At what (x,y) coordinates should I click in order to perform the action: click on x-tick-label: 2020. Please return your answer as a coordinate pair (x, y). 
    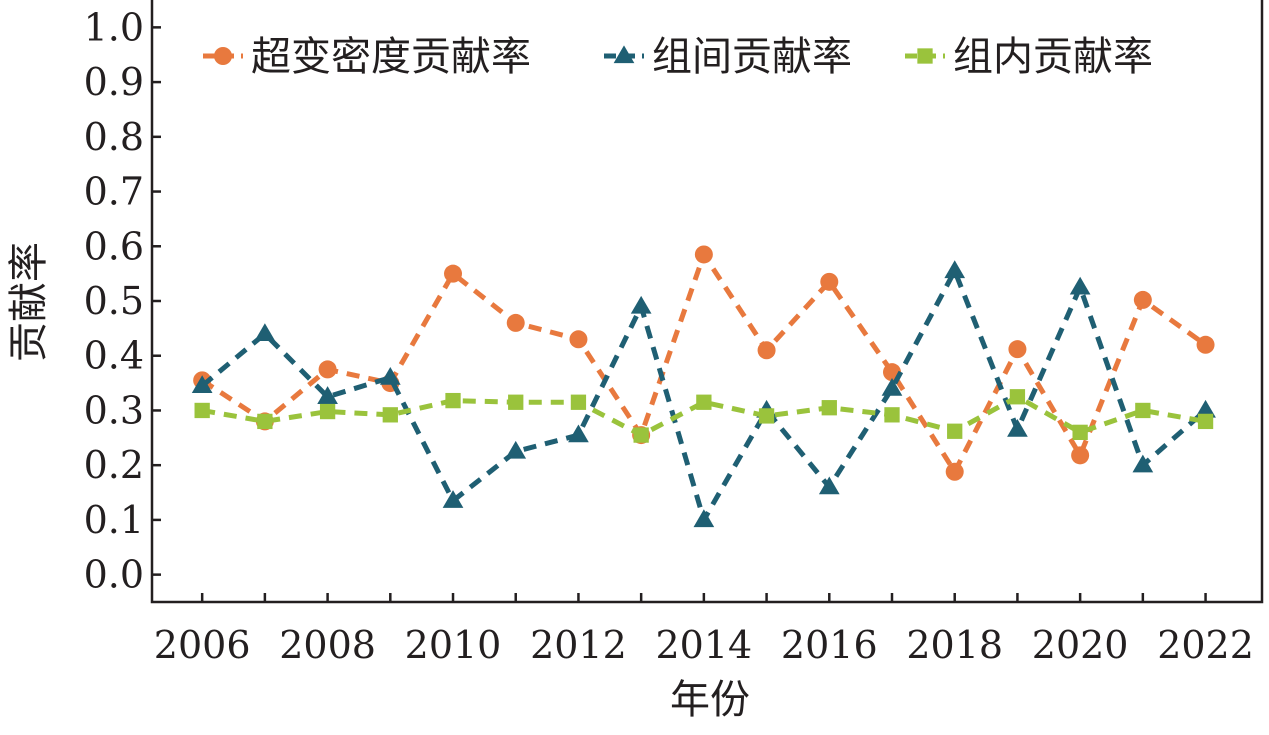
    Looking at the image, I should click on (1080, 645).